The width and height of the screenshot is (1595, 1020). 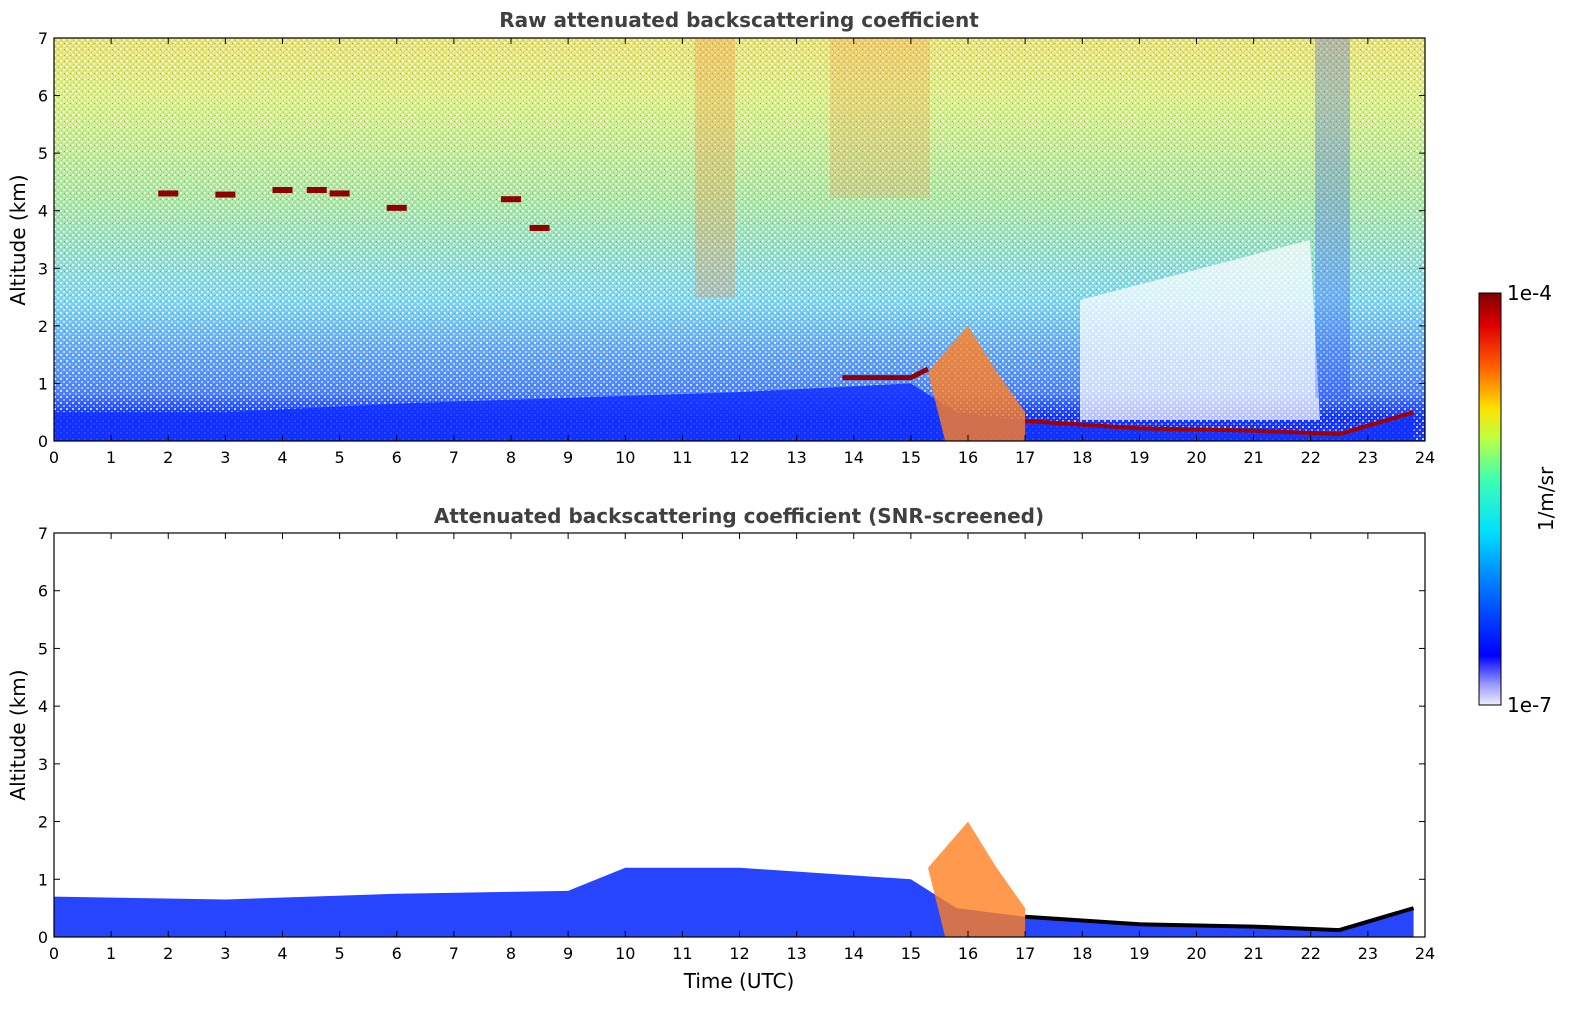 I want to click on screened-x-tick-label: 4, so click(x=282, y=953).